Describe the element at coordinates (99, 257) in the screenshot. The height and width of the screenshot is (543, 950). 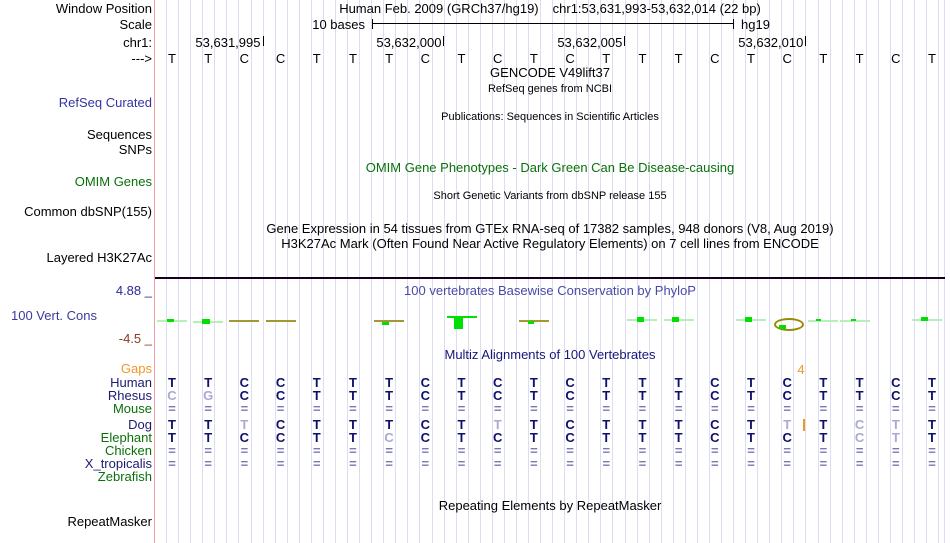
I see `track-label-layered-h3k27ac: Layered H3K27Ac` at that location.